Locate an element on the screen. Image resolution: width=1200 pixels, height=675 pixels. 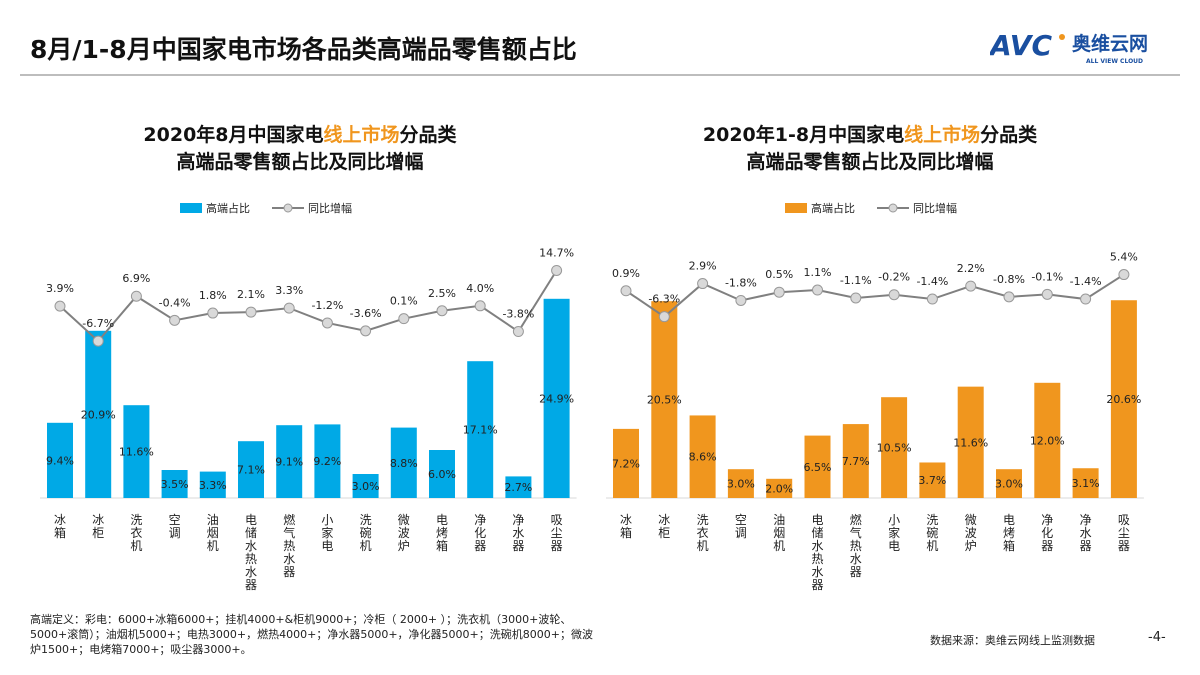
bar-油烟机 is located at coordinates (779, 488).